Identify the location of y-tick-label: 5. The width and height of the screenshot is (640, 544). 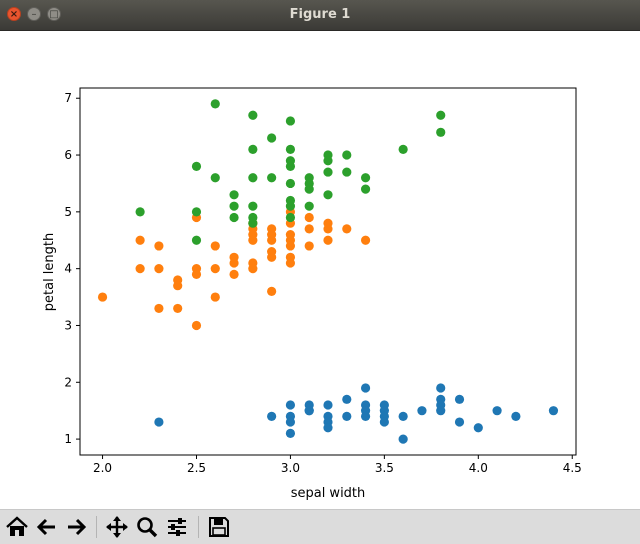
(68, 212).